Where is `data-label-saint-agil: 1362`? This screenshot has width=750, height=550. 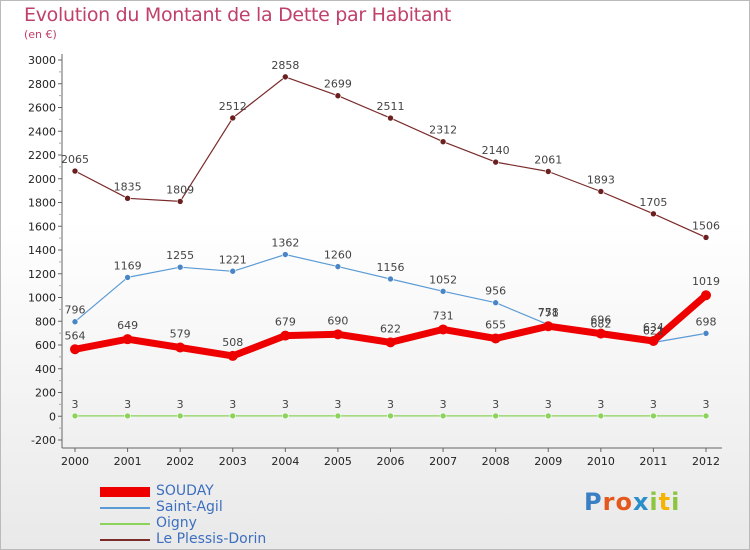
data-label-saint-agil: 1362 is located at coordinates (285, 243).